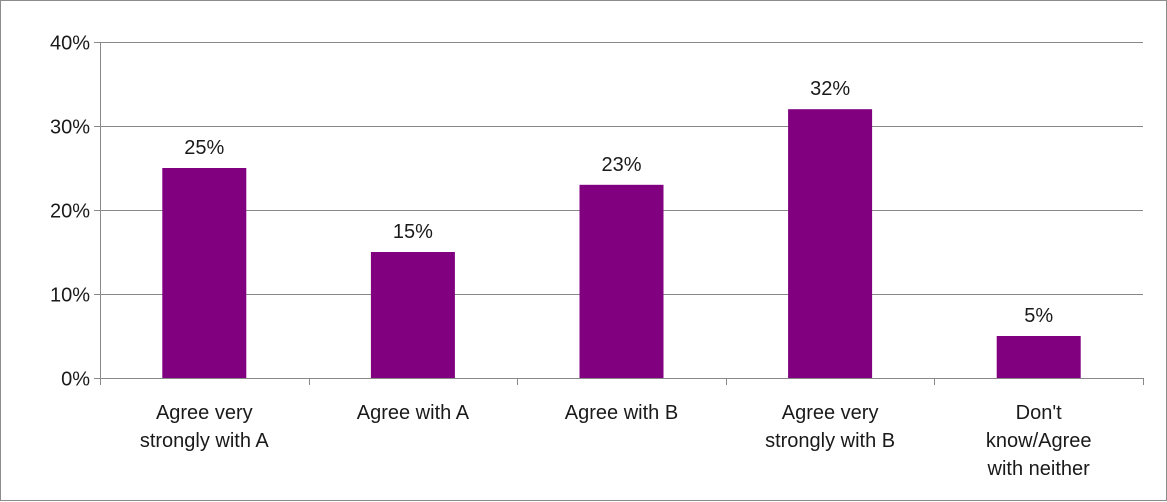  Describe the element at coordinates (1038, 316) in the screenshot. I see `data-label-4: 5%` at that location.